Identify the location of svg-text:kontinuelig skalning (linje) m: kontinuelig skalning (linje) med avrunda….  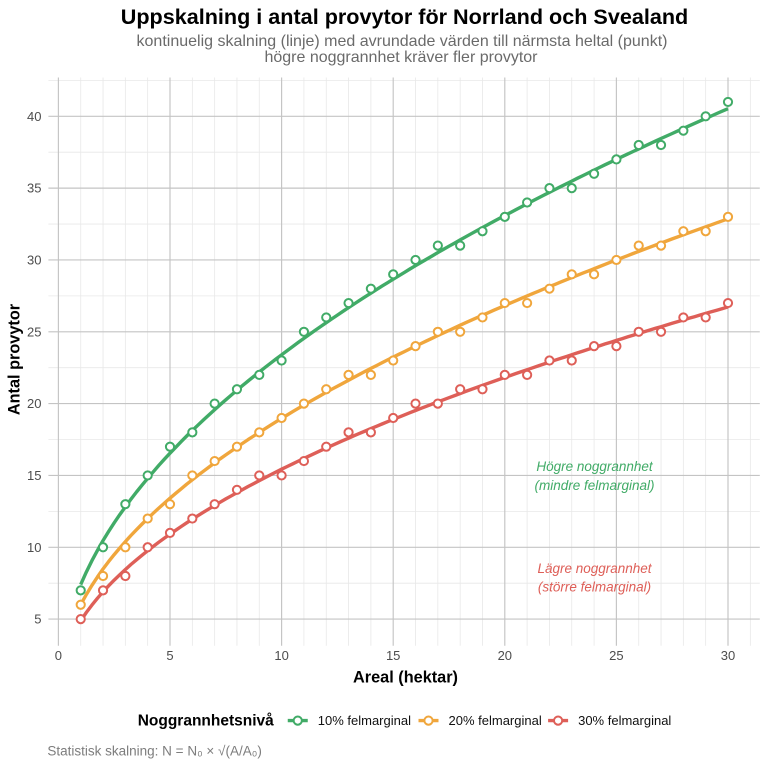
(402, 41).